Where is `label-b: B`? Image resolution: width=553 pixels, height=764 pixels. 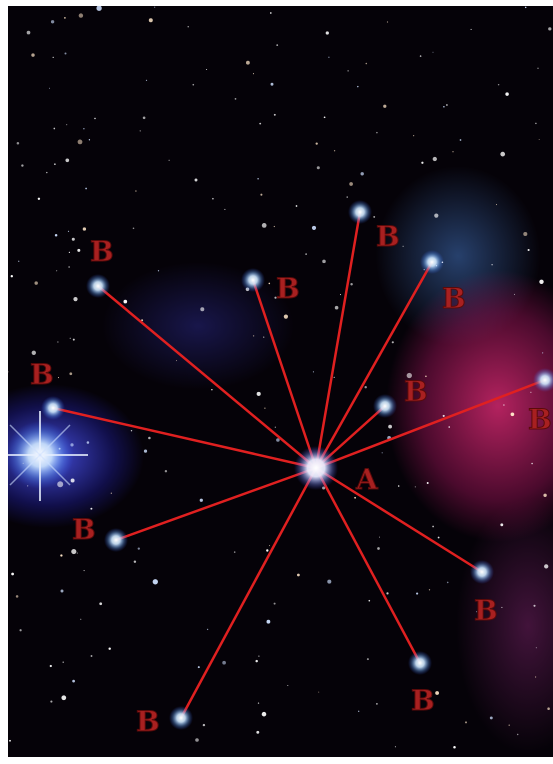
label-b: B is located at coordinates (540, 419).